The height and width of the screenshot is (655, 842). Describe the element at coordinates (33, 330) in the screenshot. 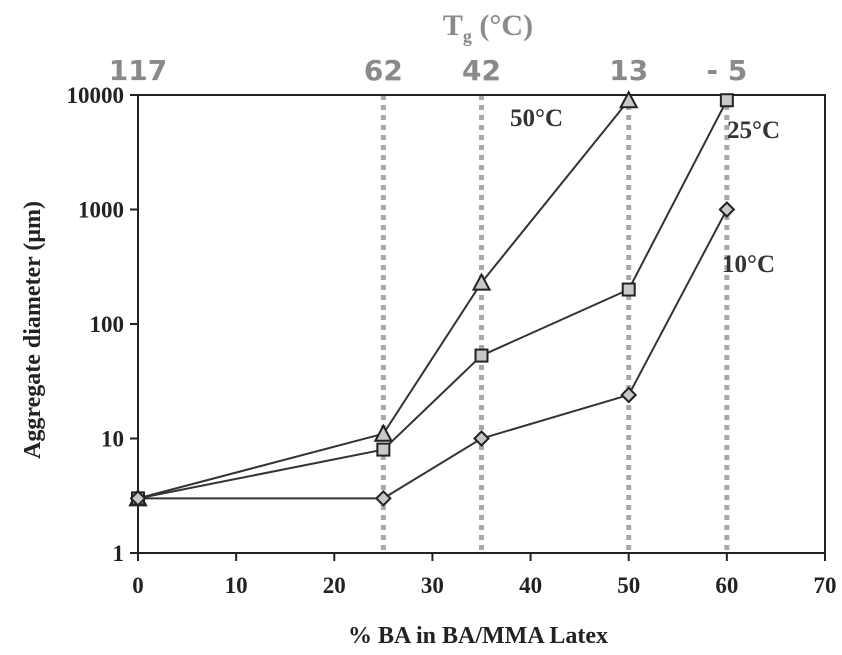

I see `y-axis-label: Aggregate diameter (μm)` at that location.